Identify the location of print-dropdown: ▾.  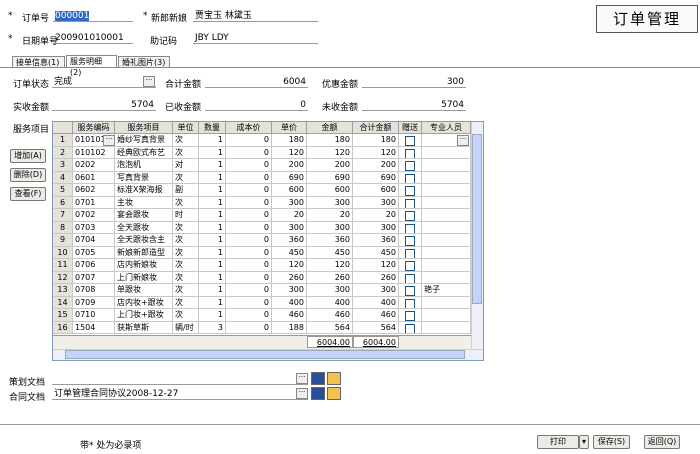
(584, 442).